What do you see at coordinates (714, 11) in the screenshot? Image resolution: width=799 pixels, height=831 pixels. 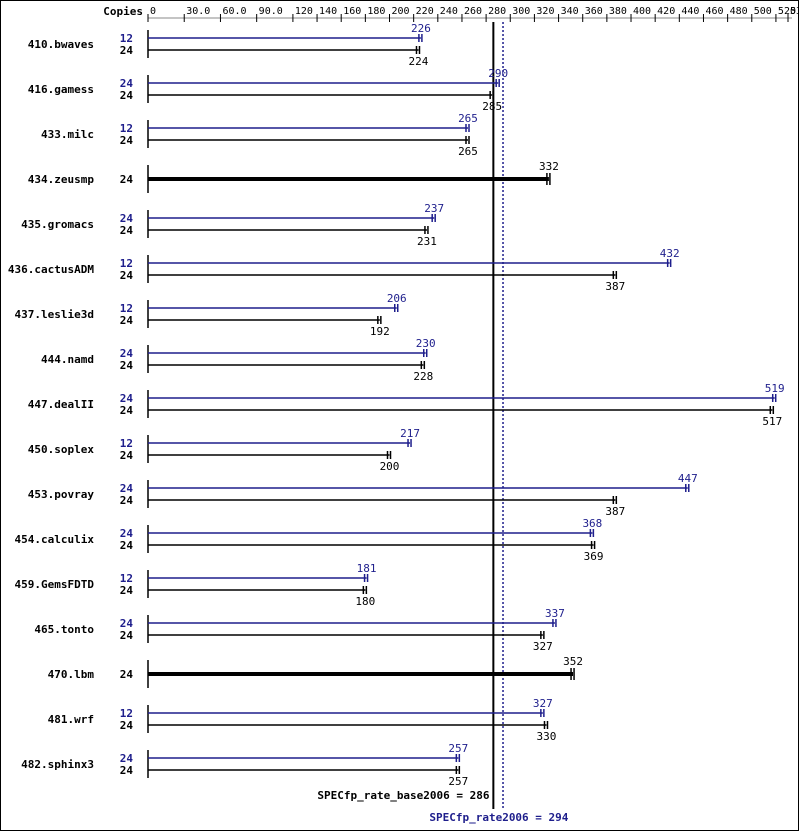 I see `x-tick-label: 460` at bounding box center [714, 11].